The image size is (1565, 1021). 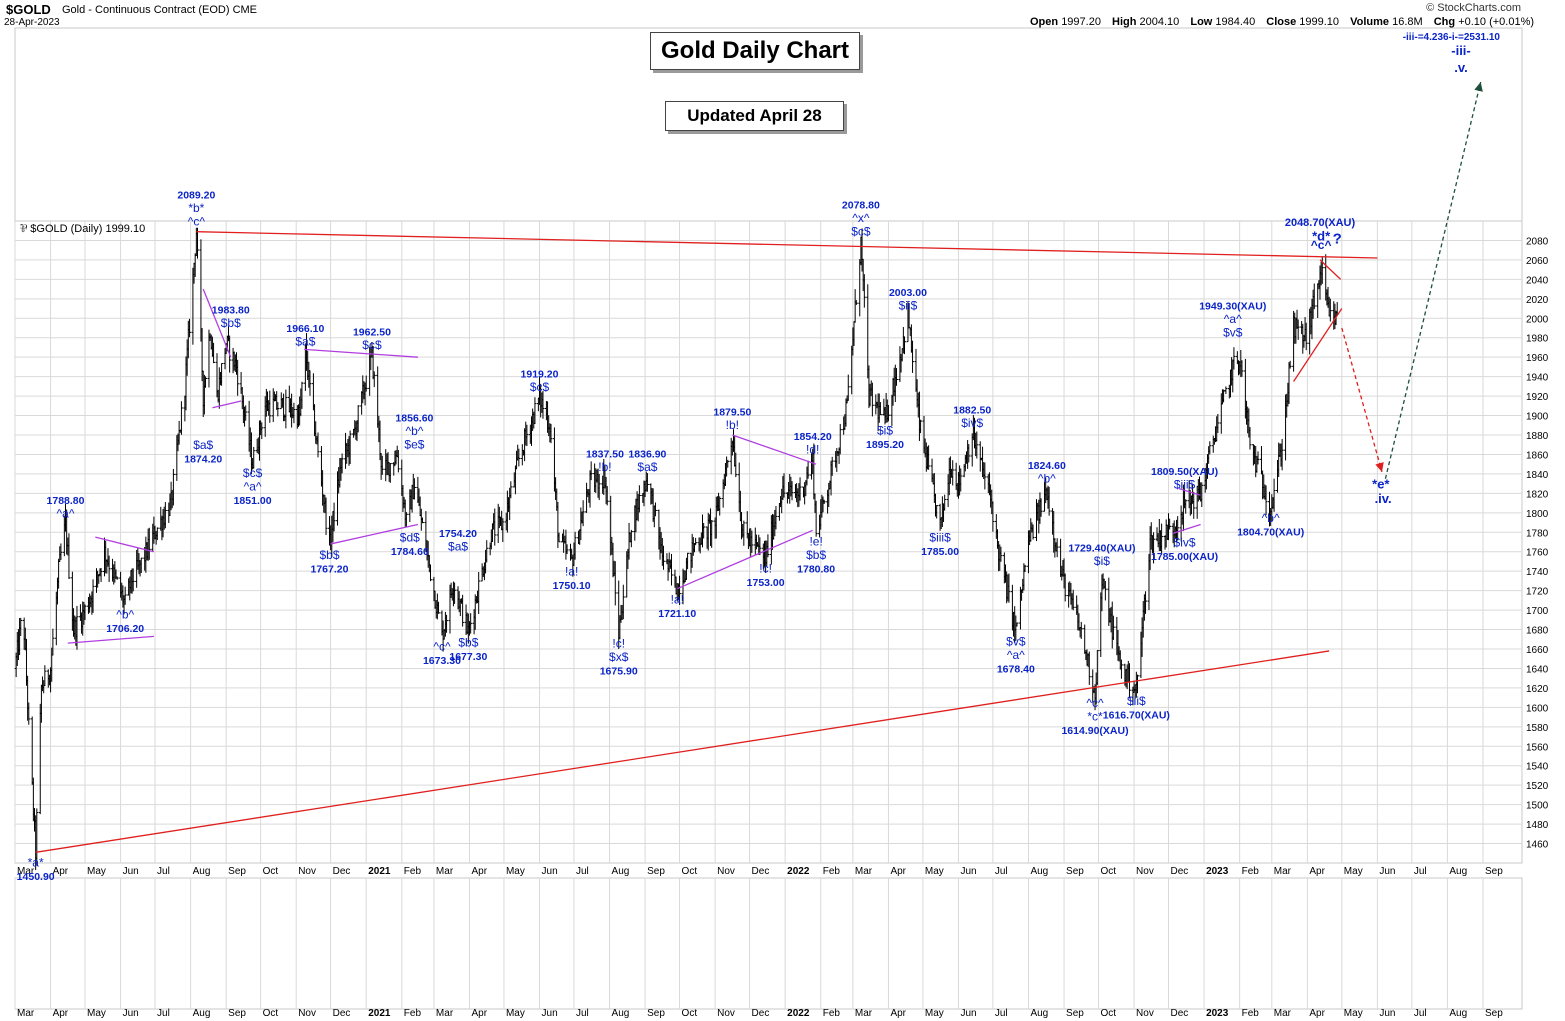 What do you see at coordinates (372, 333) in the screenshot?
I see `wave-label: 1962.50` at bounding box center [372, 333].